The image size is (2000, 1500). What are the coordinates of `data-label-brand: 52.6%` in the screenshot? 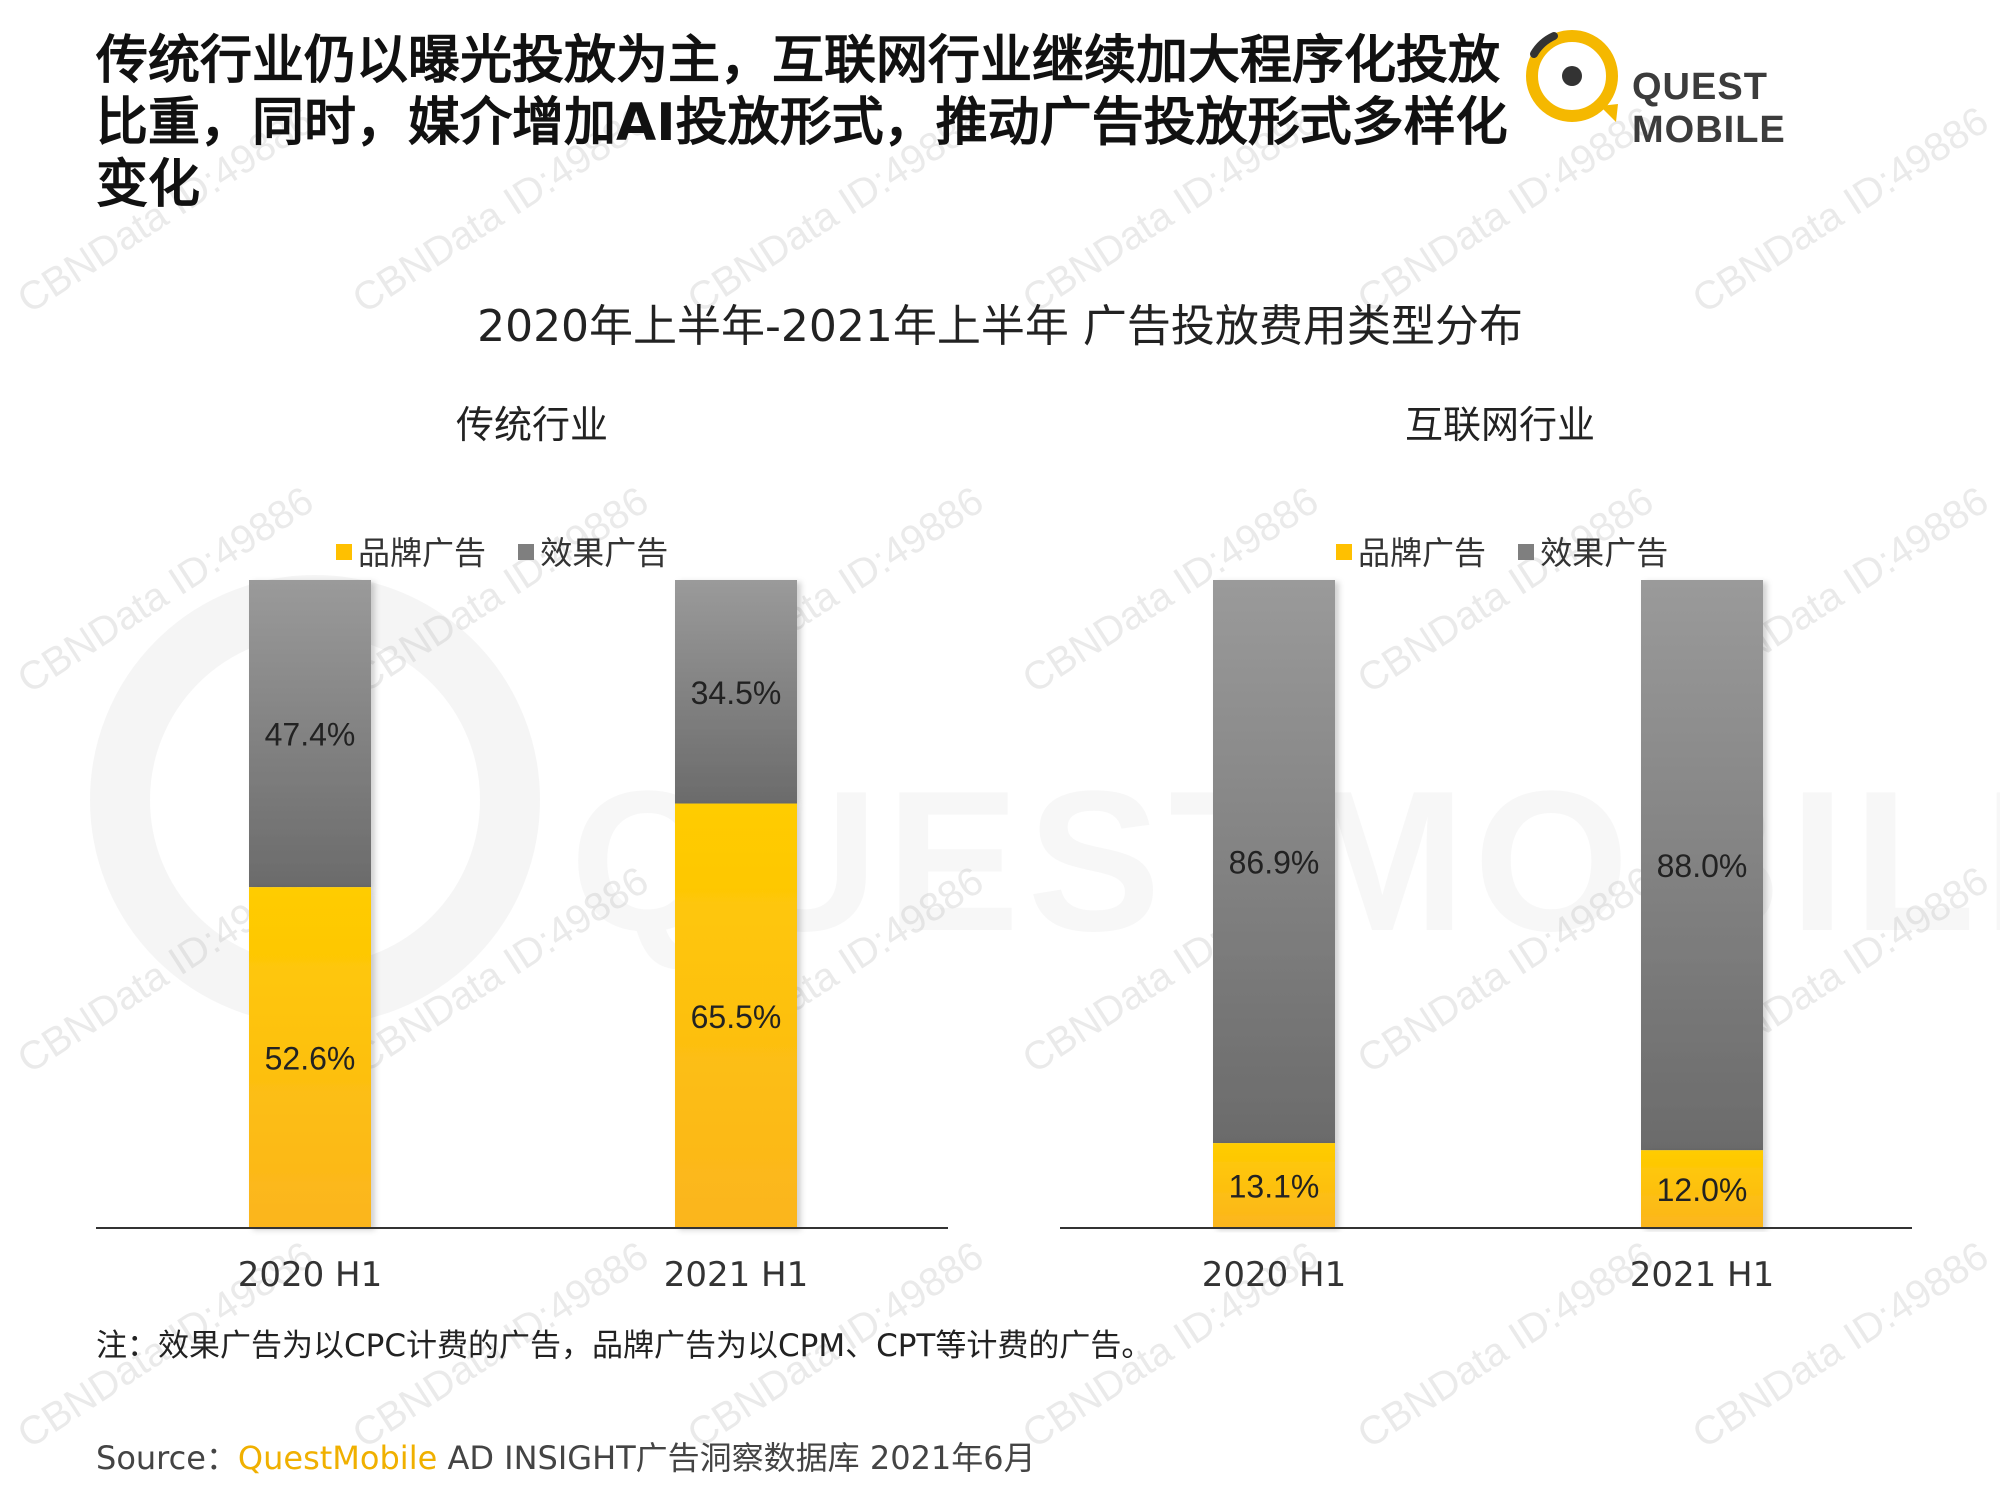 It's located at (310, 1059).